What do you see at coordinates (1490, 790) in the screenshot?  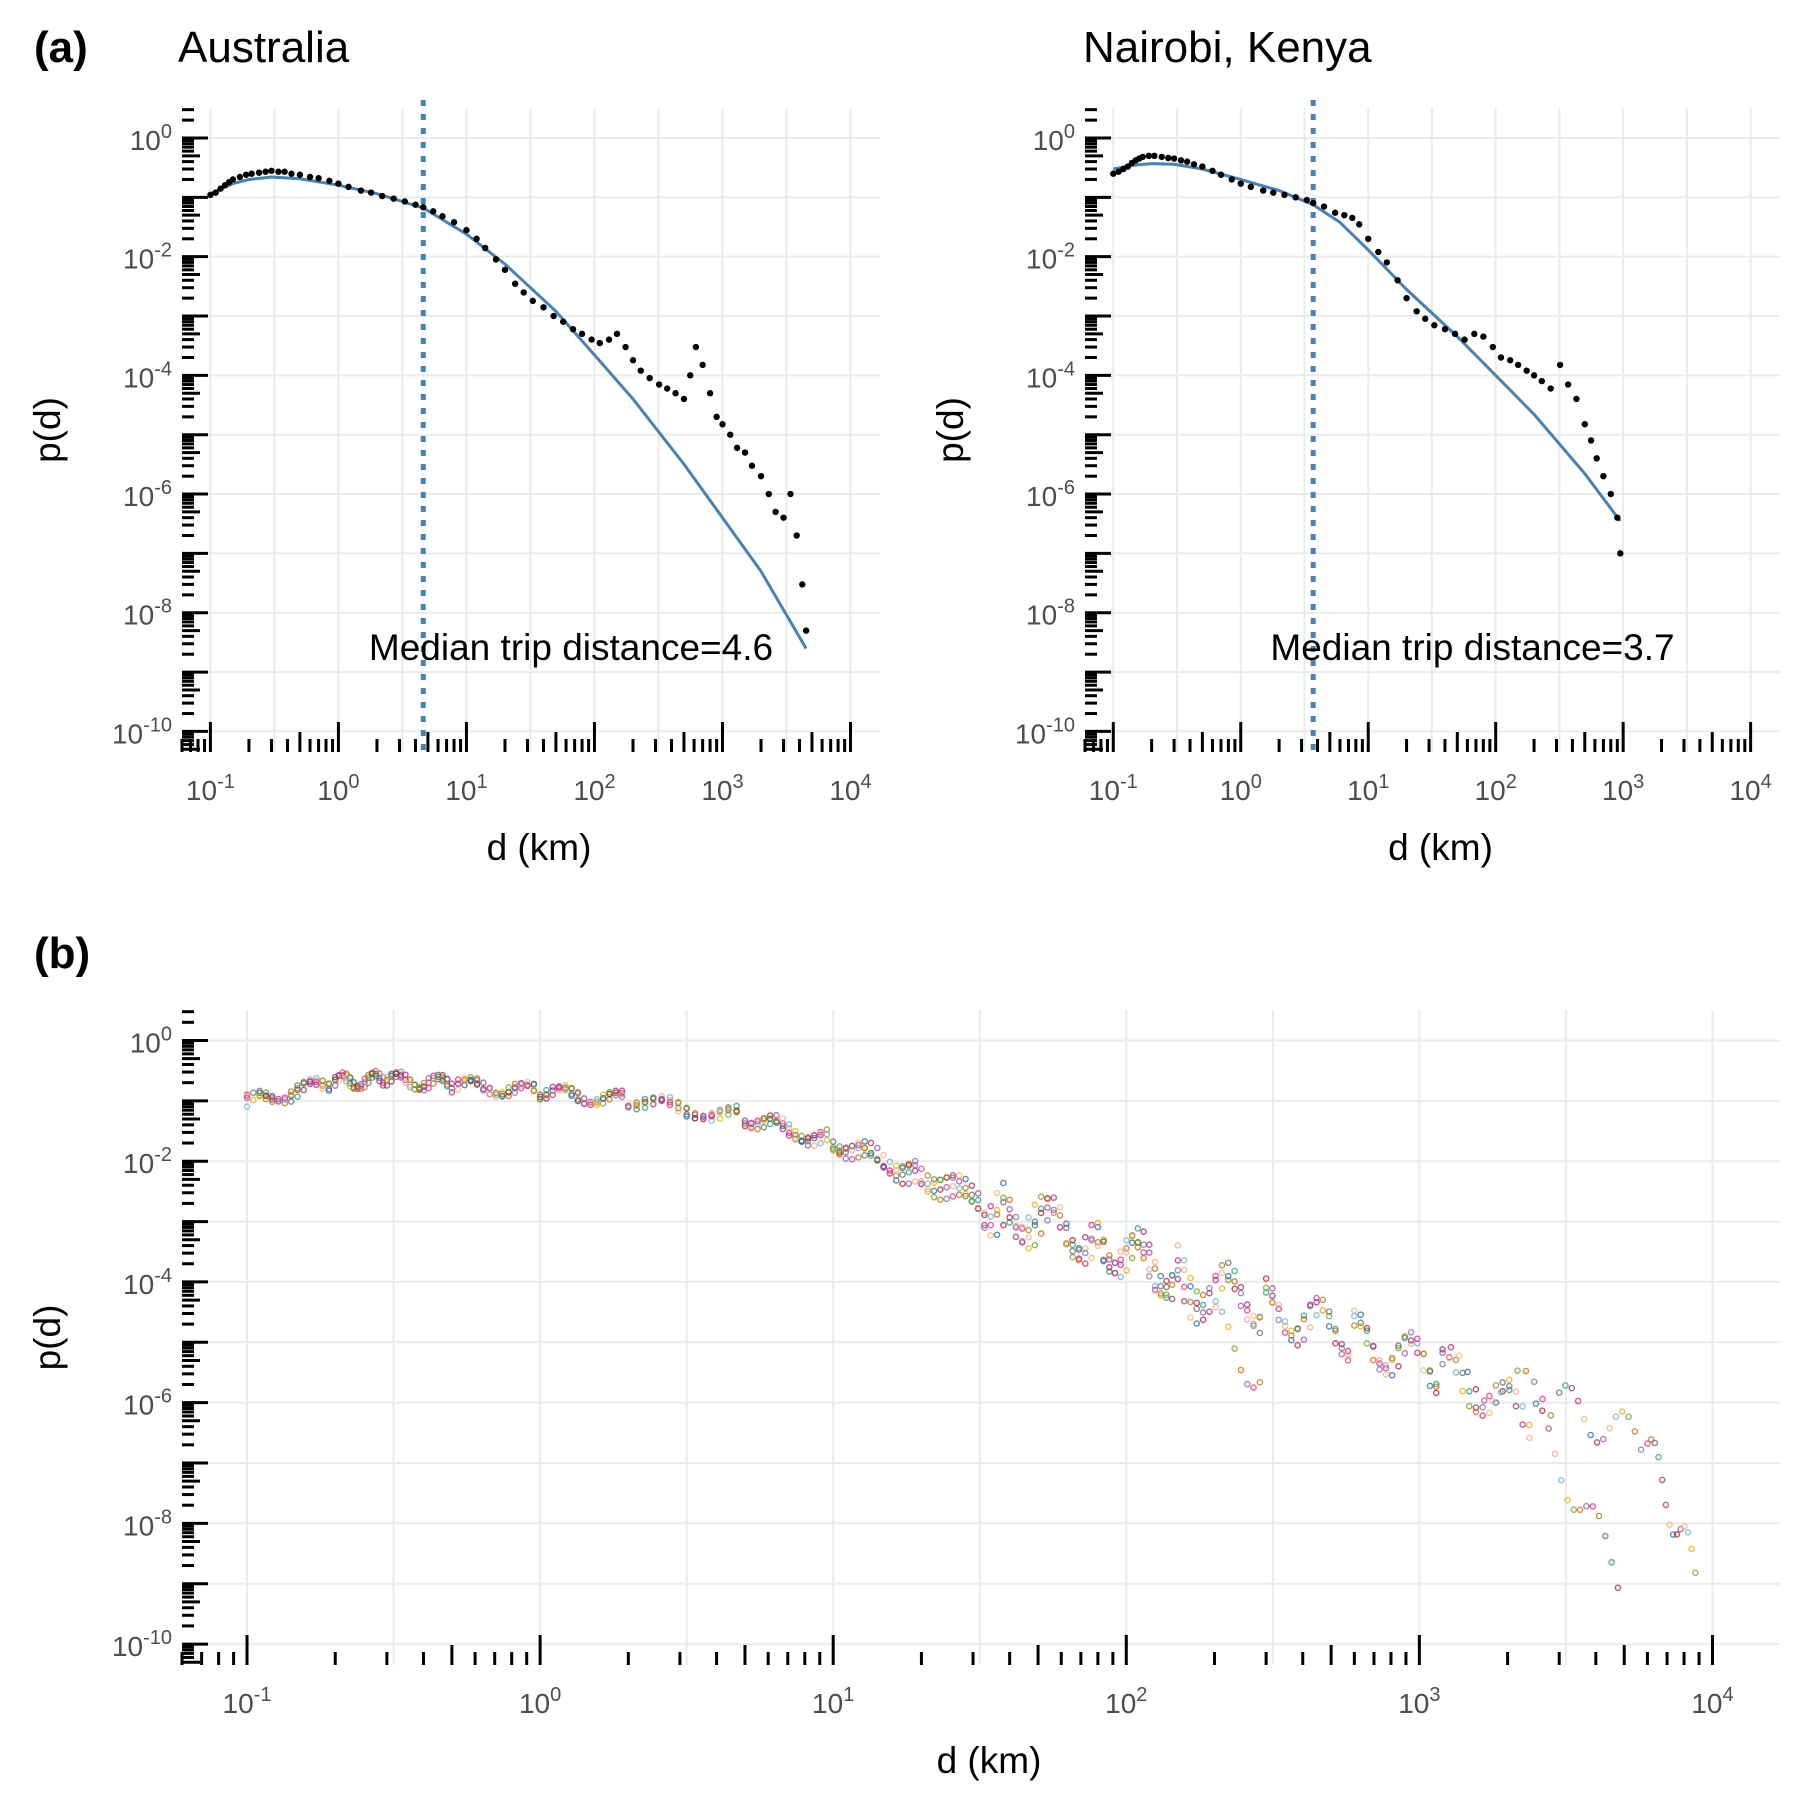 I see `chart-1-xtick-base: 10` at bounding box center [1490, 790].